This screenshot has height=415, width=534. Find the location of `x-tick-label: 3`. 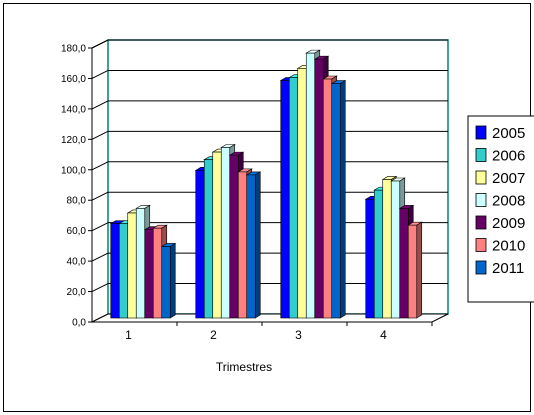

x-tick-label: 3 is located at coordinates (298, 335).